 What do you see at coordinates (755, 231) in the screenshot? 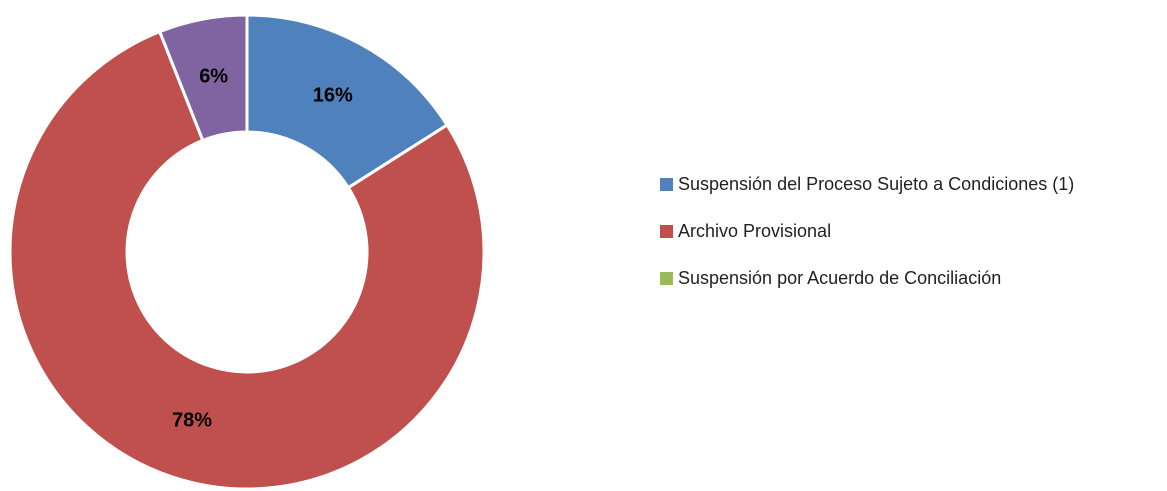
I see `legend-label: Archivo Provisional` at bounding box center [755, 231].